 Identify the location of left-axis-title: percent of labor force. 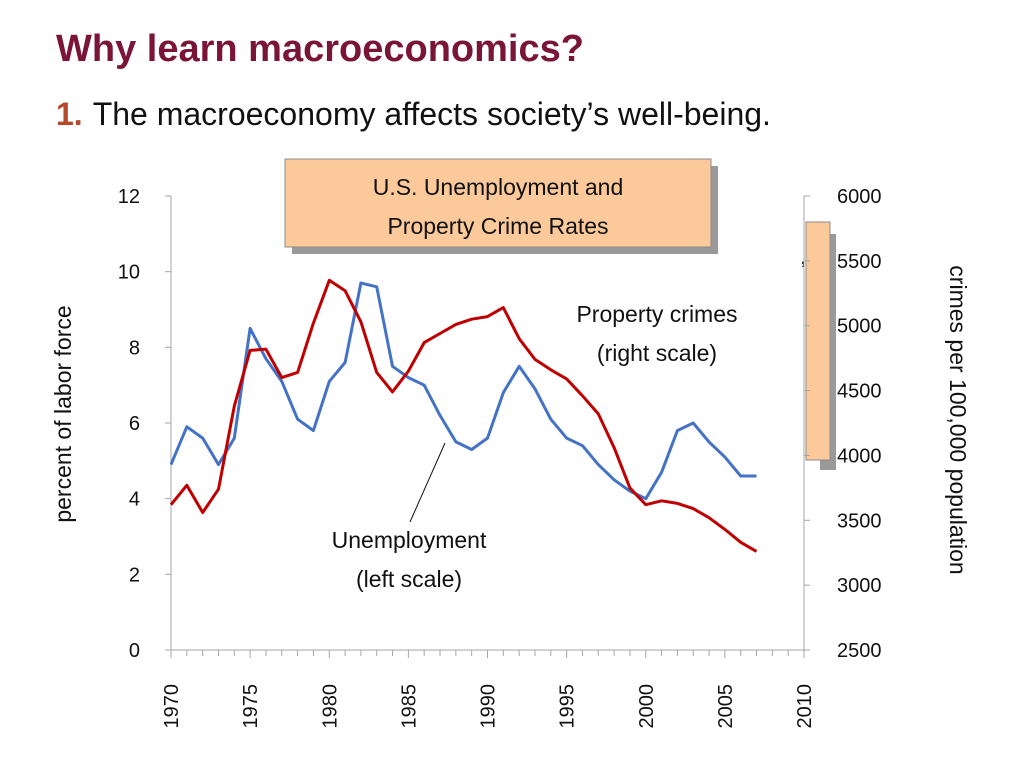
(63, 413).